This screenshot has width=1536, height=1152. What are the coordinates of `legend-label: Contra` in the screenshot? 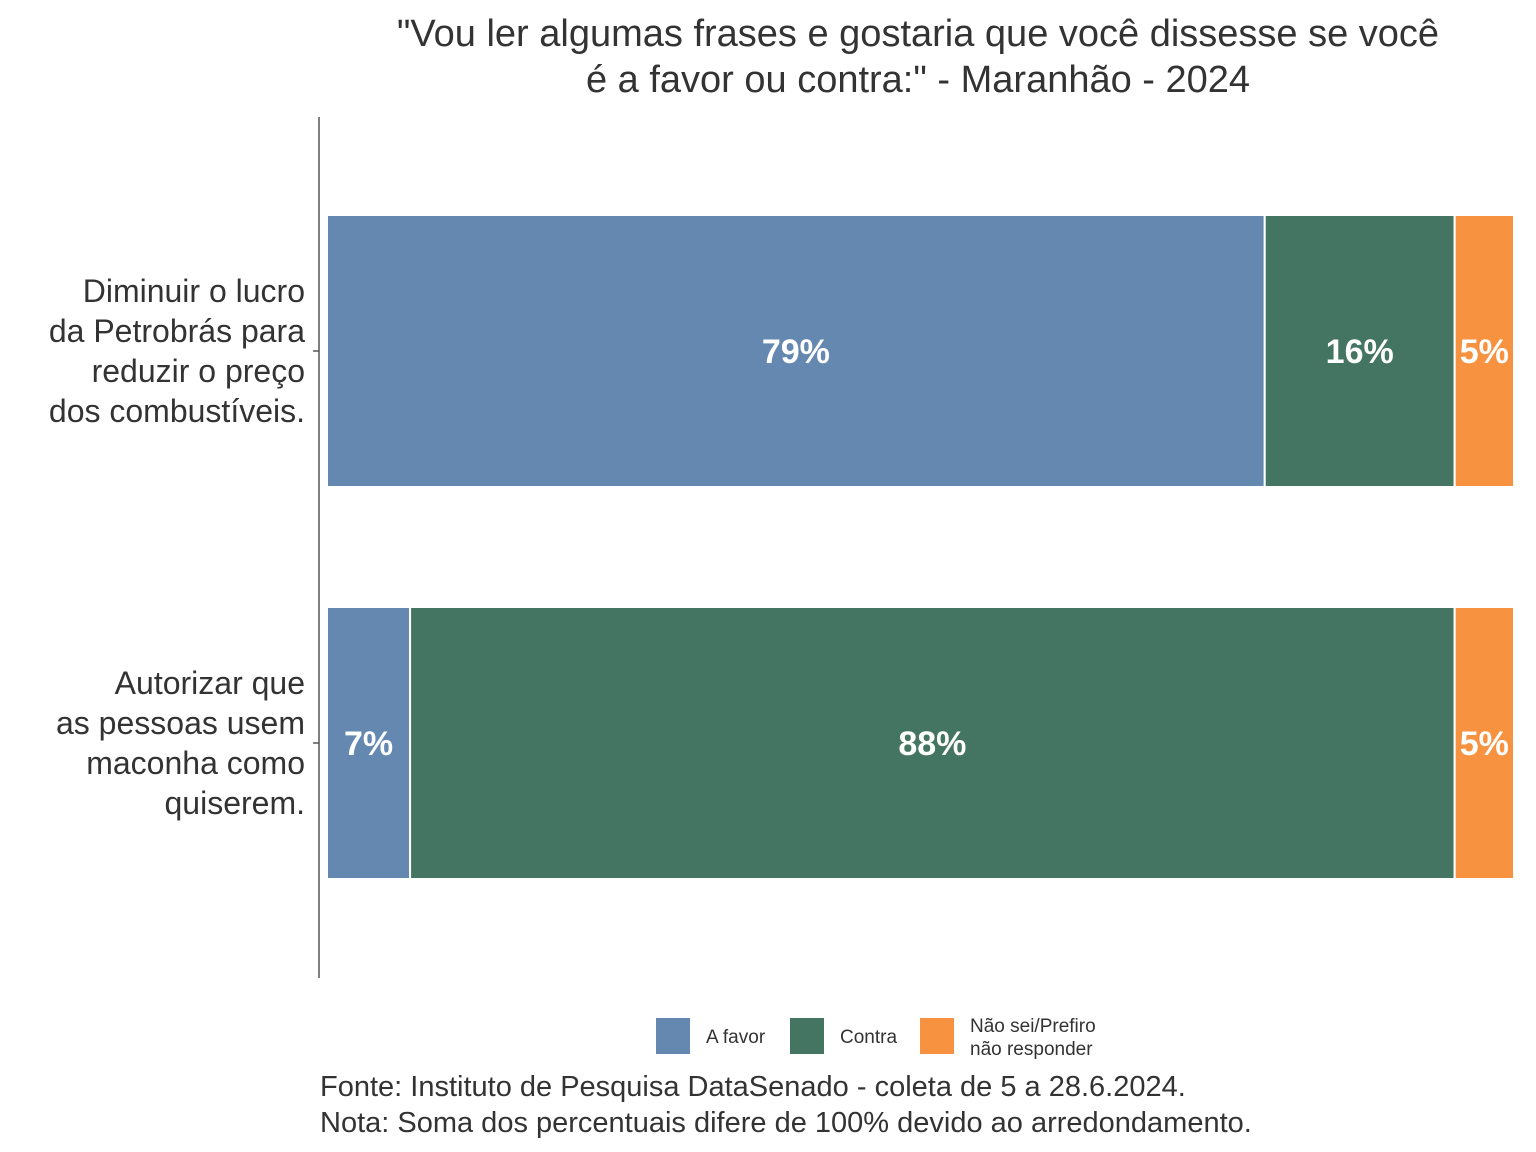 It's located at (868, 1037).